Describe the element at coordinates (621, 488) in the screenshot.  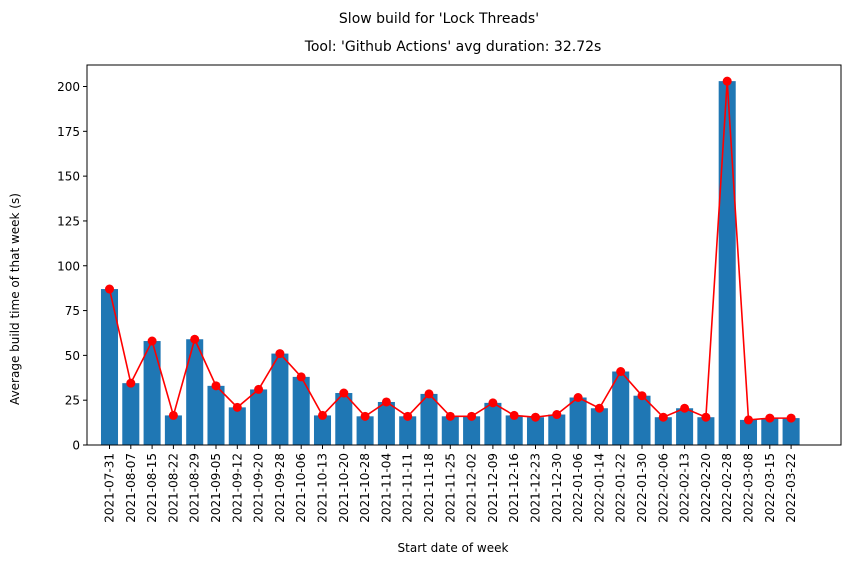
I see `x-tick-label: 2022-01-22` at that location.